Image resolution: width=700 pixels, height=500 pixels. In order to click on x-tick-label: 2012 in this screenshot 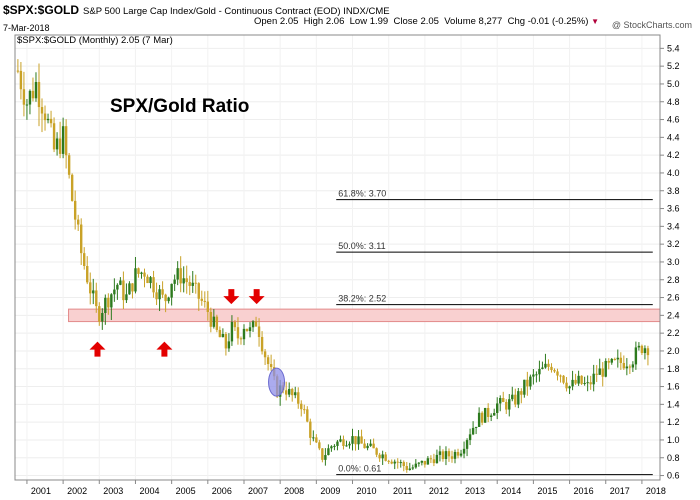, I will do `click(439, 491)`.